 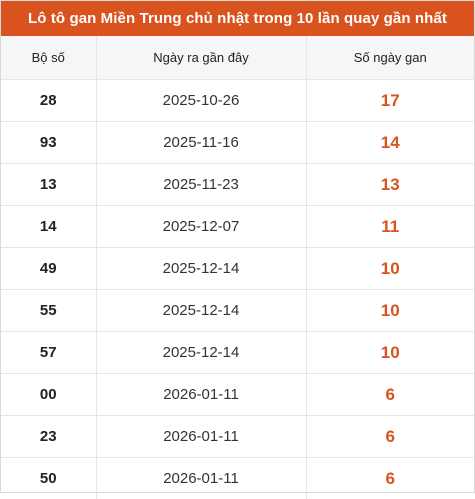 What do you see at coordinates (201, 143) in the screenshot?
I see `recent-date: 2025-11-16` at bounding box center [201, 143].